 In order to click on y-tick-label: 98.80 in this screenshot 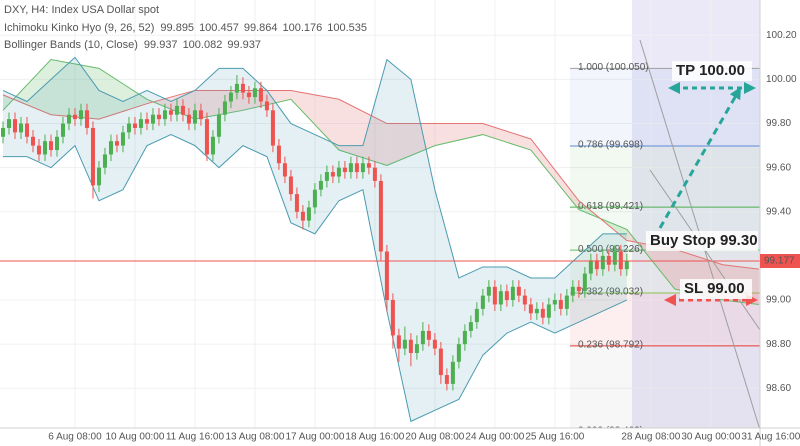, I will do `click(778, 344)`.